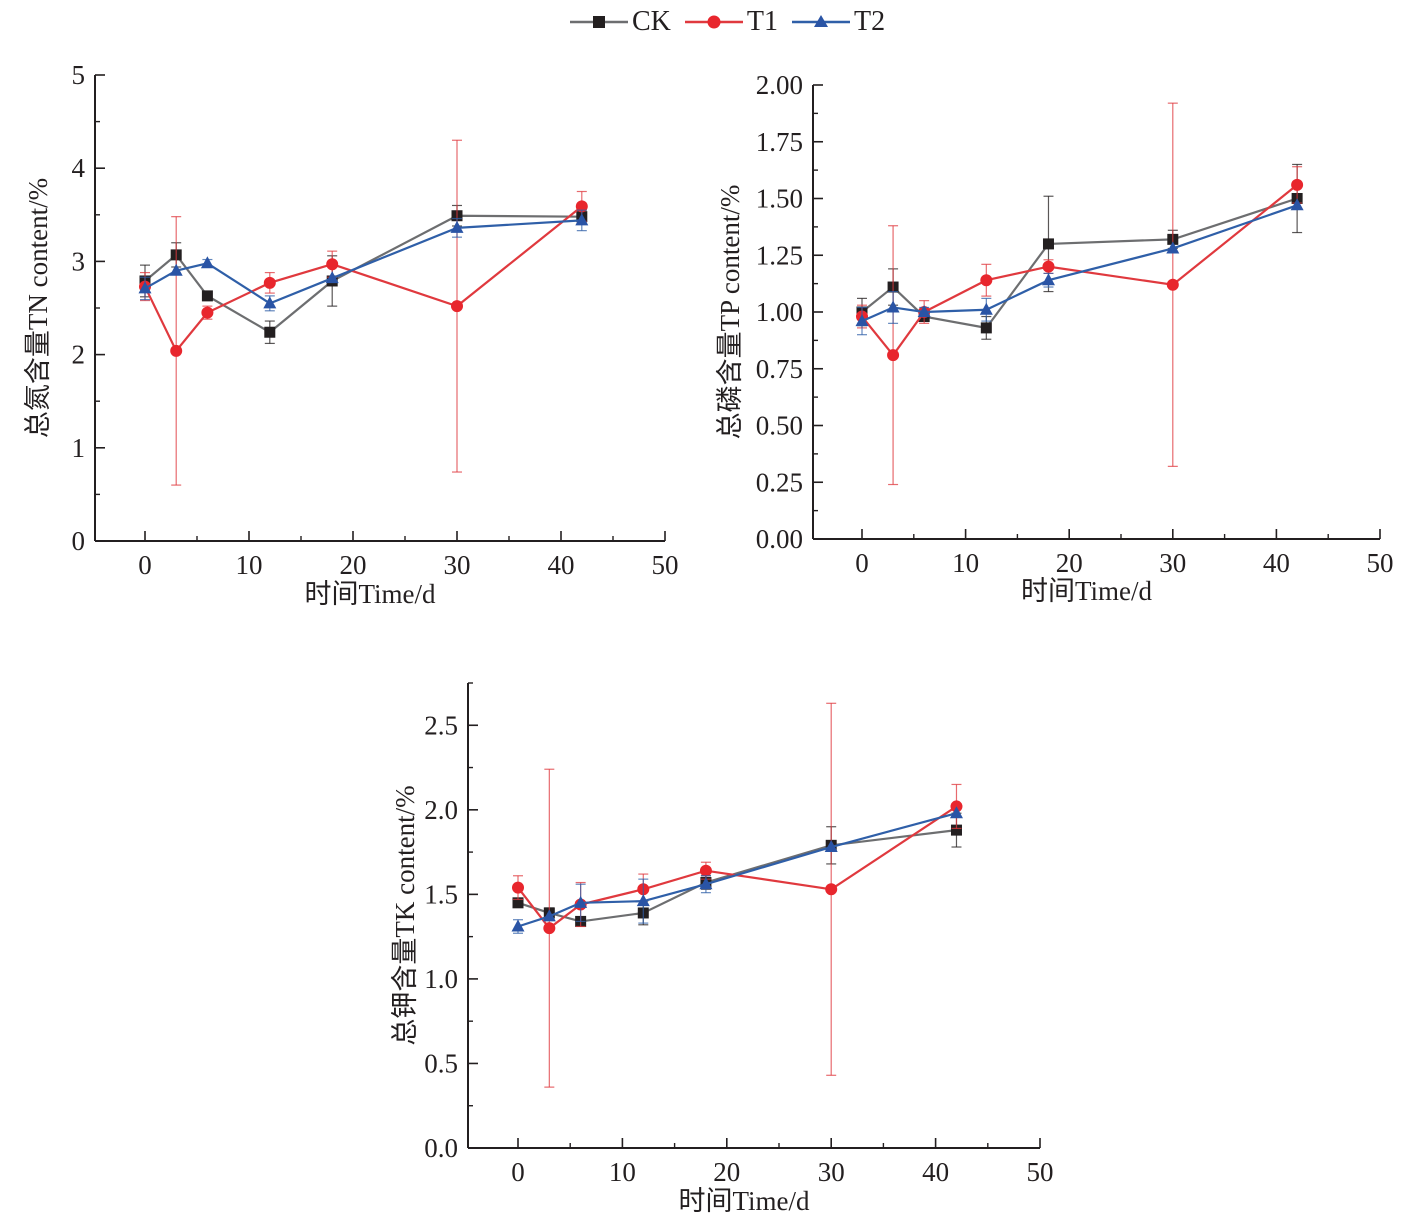 This screenshot has width=1414, height=1222. What do you see at coordinates (779, 312) in the screenshot?
I see `y-tick-label: 1.00` at bounding box center [779, 312].